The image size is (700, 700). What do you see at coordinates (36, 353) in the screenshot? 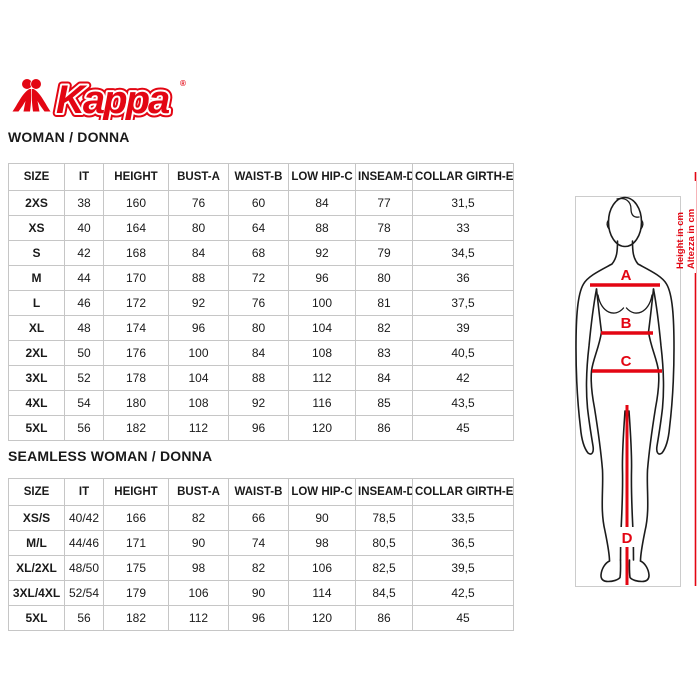
I see `cell: 2XL` at bounding box center [36, 353].